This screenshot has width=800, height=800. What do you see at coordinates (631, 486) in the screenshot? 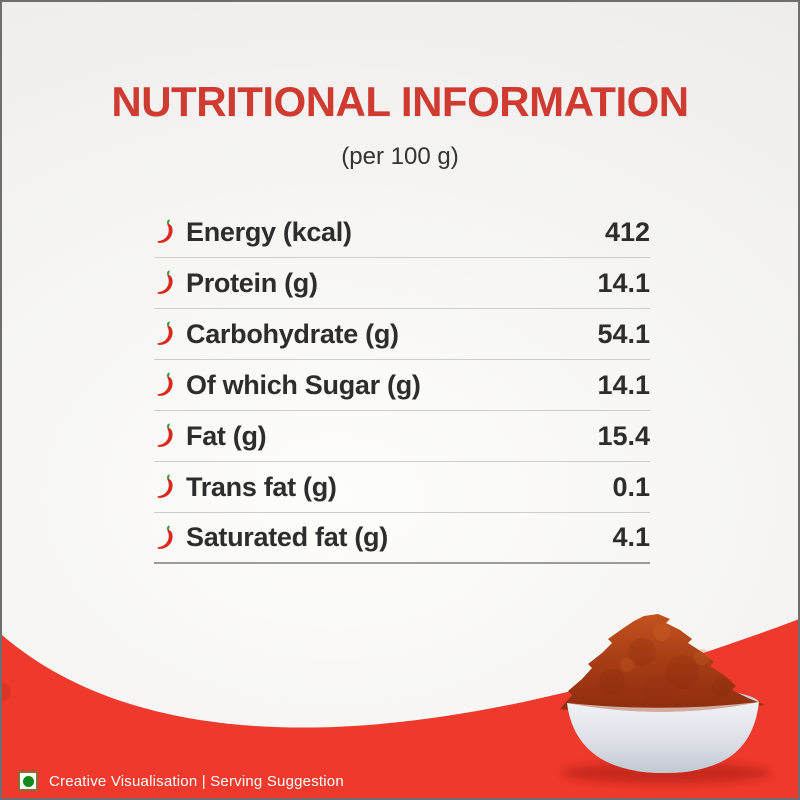
I see `nutrient-value: 0.1` at bounding box center [631, 486].